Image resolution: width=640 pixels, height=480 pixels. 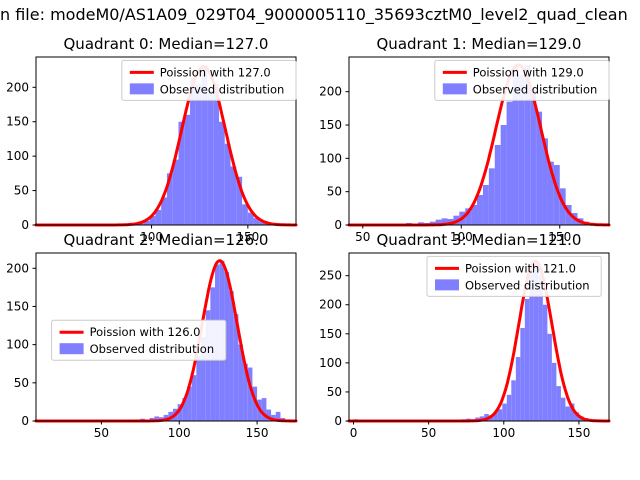 What do you see at coordinates (209, 80) in the screenshot?
I see `legend: Poission with 127.0 Observed distribution` at bounding box center [209, 80].